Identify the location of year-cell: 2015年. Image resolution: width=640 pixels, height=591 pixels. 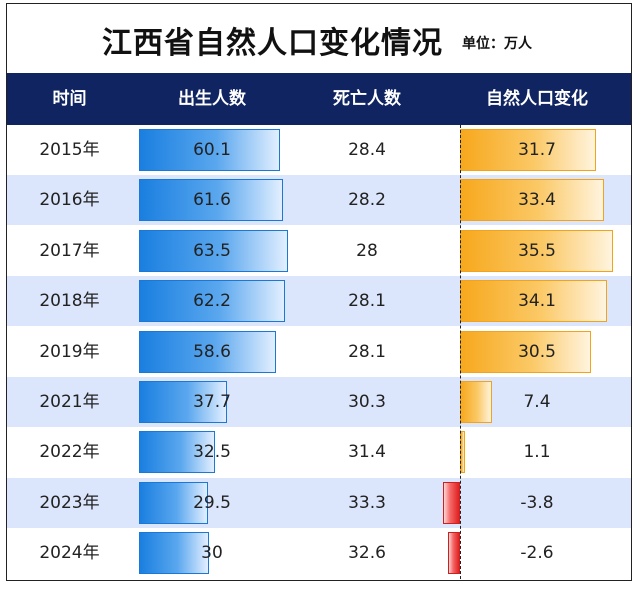
(69, 150).